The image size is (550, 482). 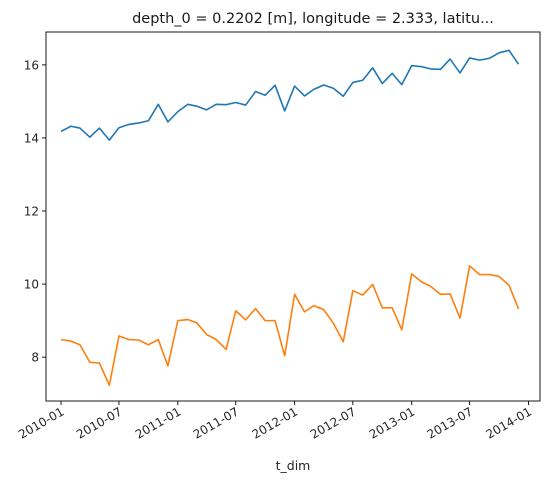 What do you see at coordinates (31, 138) in the screenshot?
I see `y-tick-label: 14` at bounding box center [31, 138].